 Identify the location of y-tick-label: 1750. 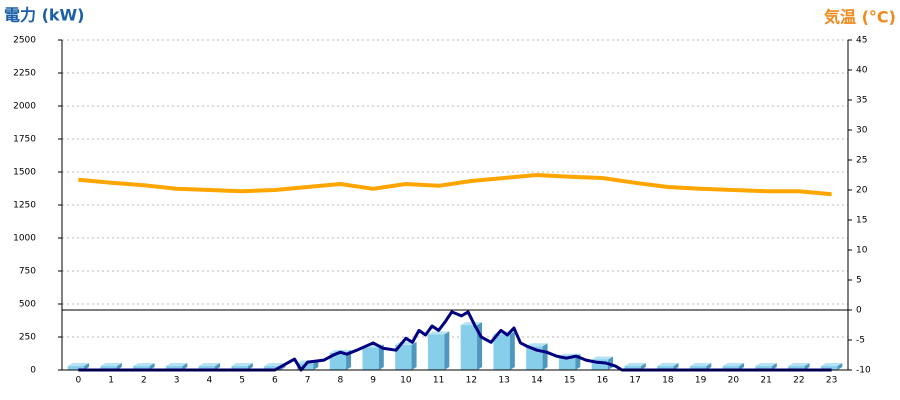
(24, 140).